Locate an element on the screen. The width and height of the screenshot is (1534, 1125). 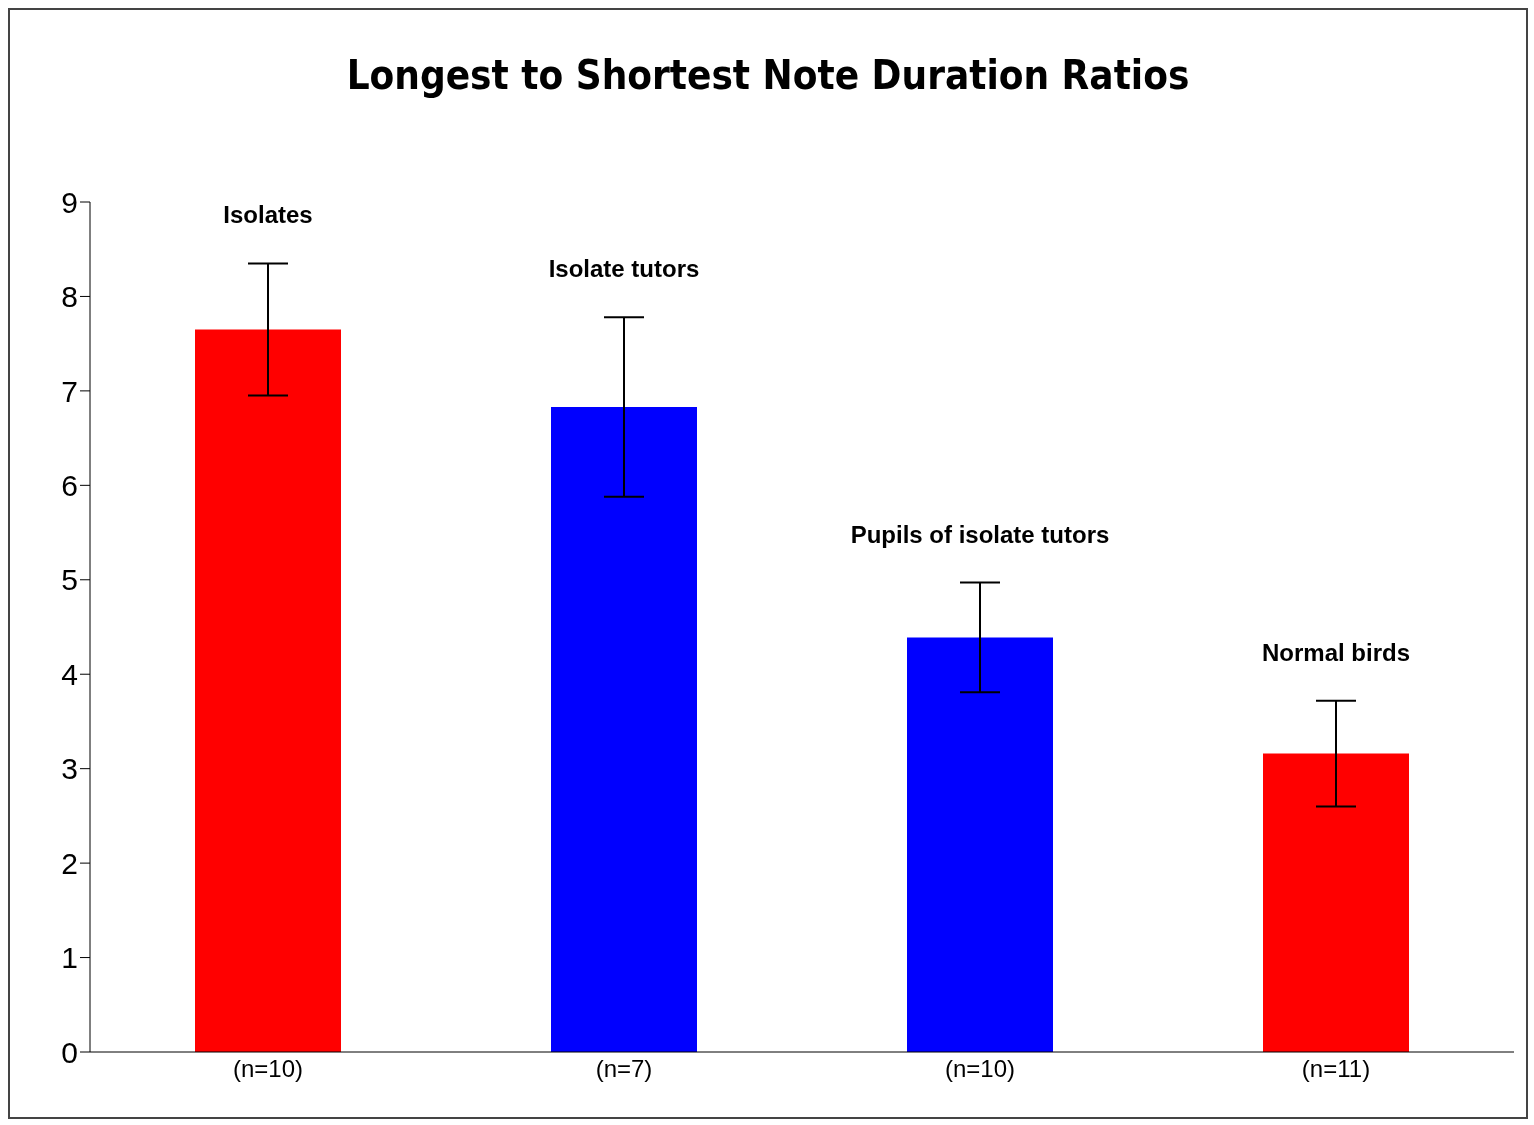
chart-title: Longest to Shortest Note Duration Ratios is located at coordinates (768, 76).